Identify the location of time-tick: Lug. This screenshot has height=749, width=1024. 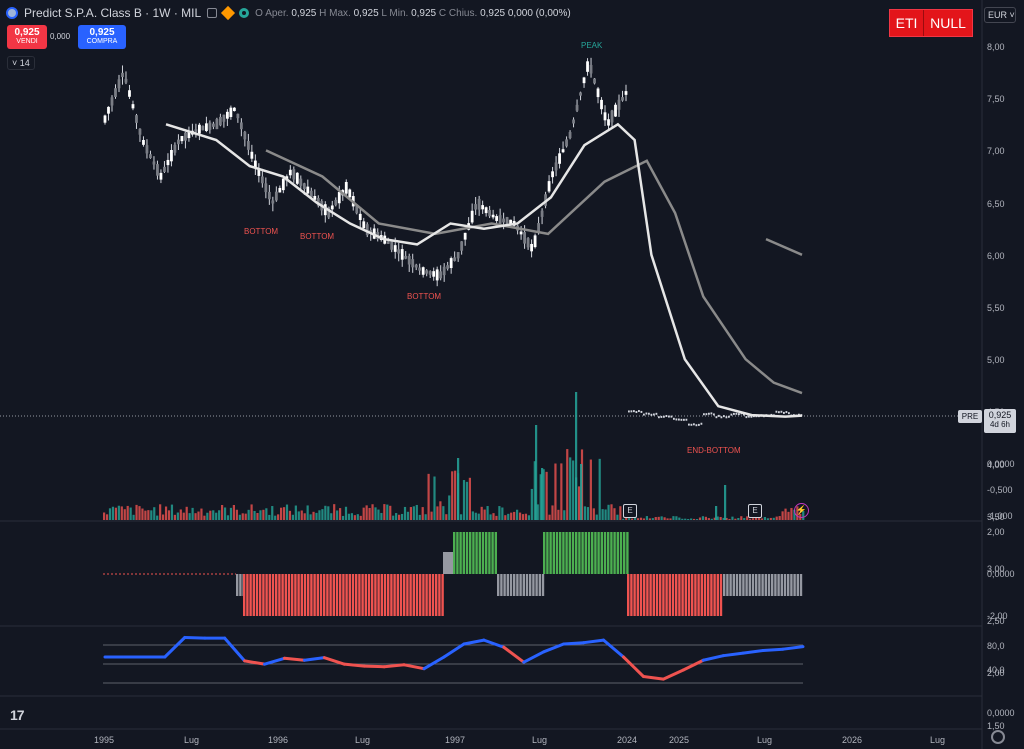
(765, 740).